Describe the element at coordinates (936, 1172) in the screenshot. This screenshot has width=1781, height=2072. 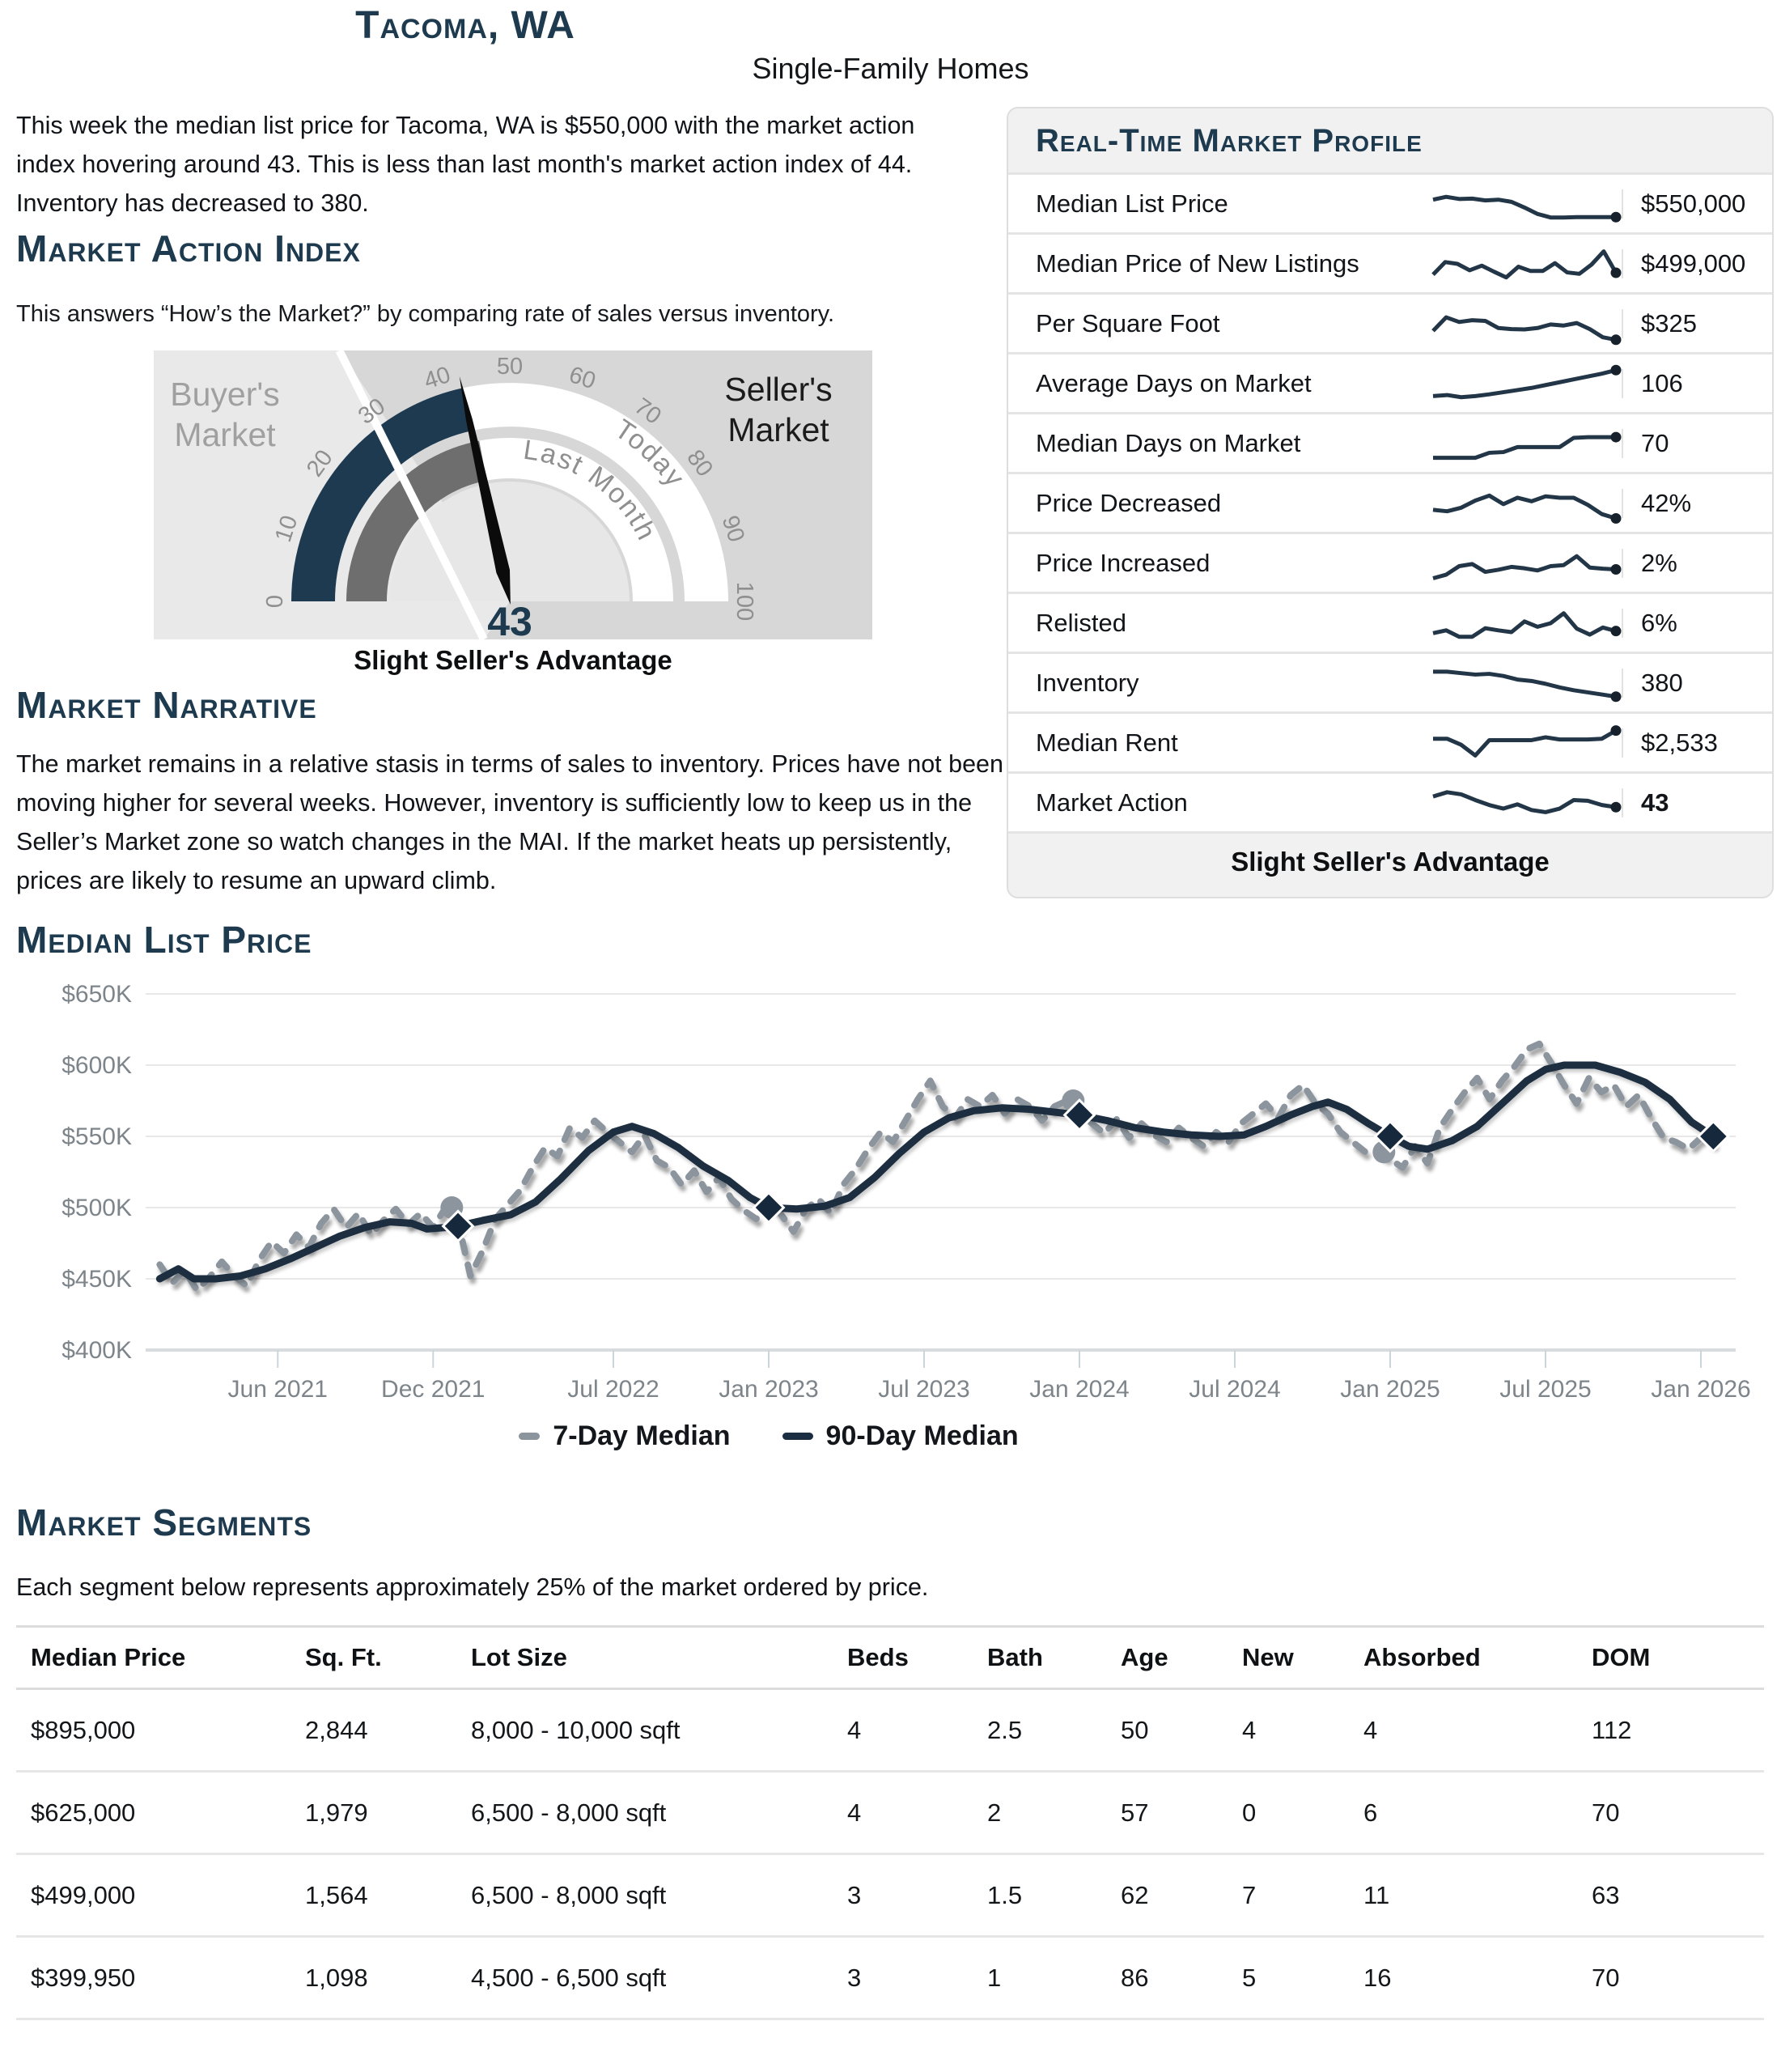
I see `series-90-day-median` at that location.